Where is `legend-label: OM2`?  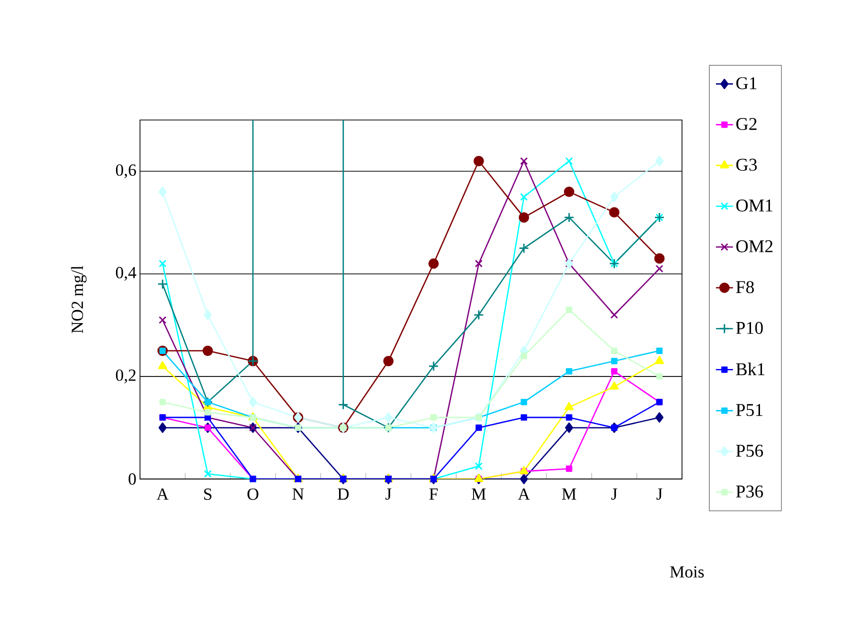 legend-label: OM2 is located at coordinates (754, 246).